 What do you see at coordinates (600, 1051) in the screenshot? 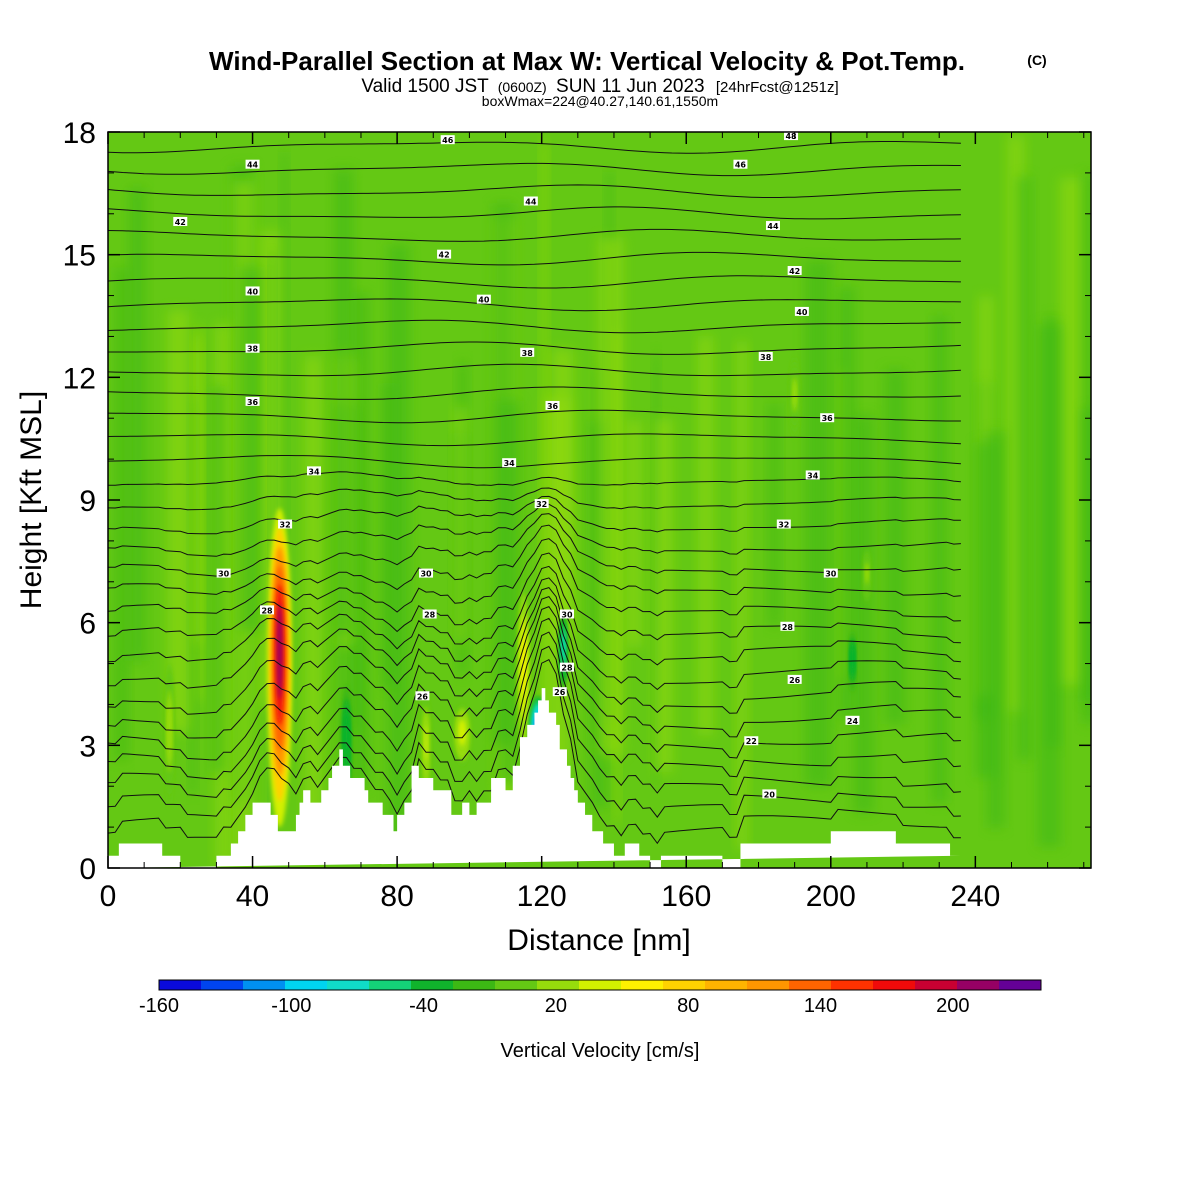
I see `colorbar-label: Vertical Velocity [cm/s]` at bounding box center [600, 1051].